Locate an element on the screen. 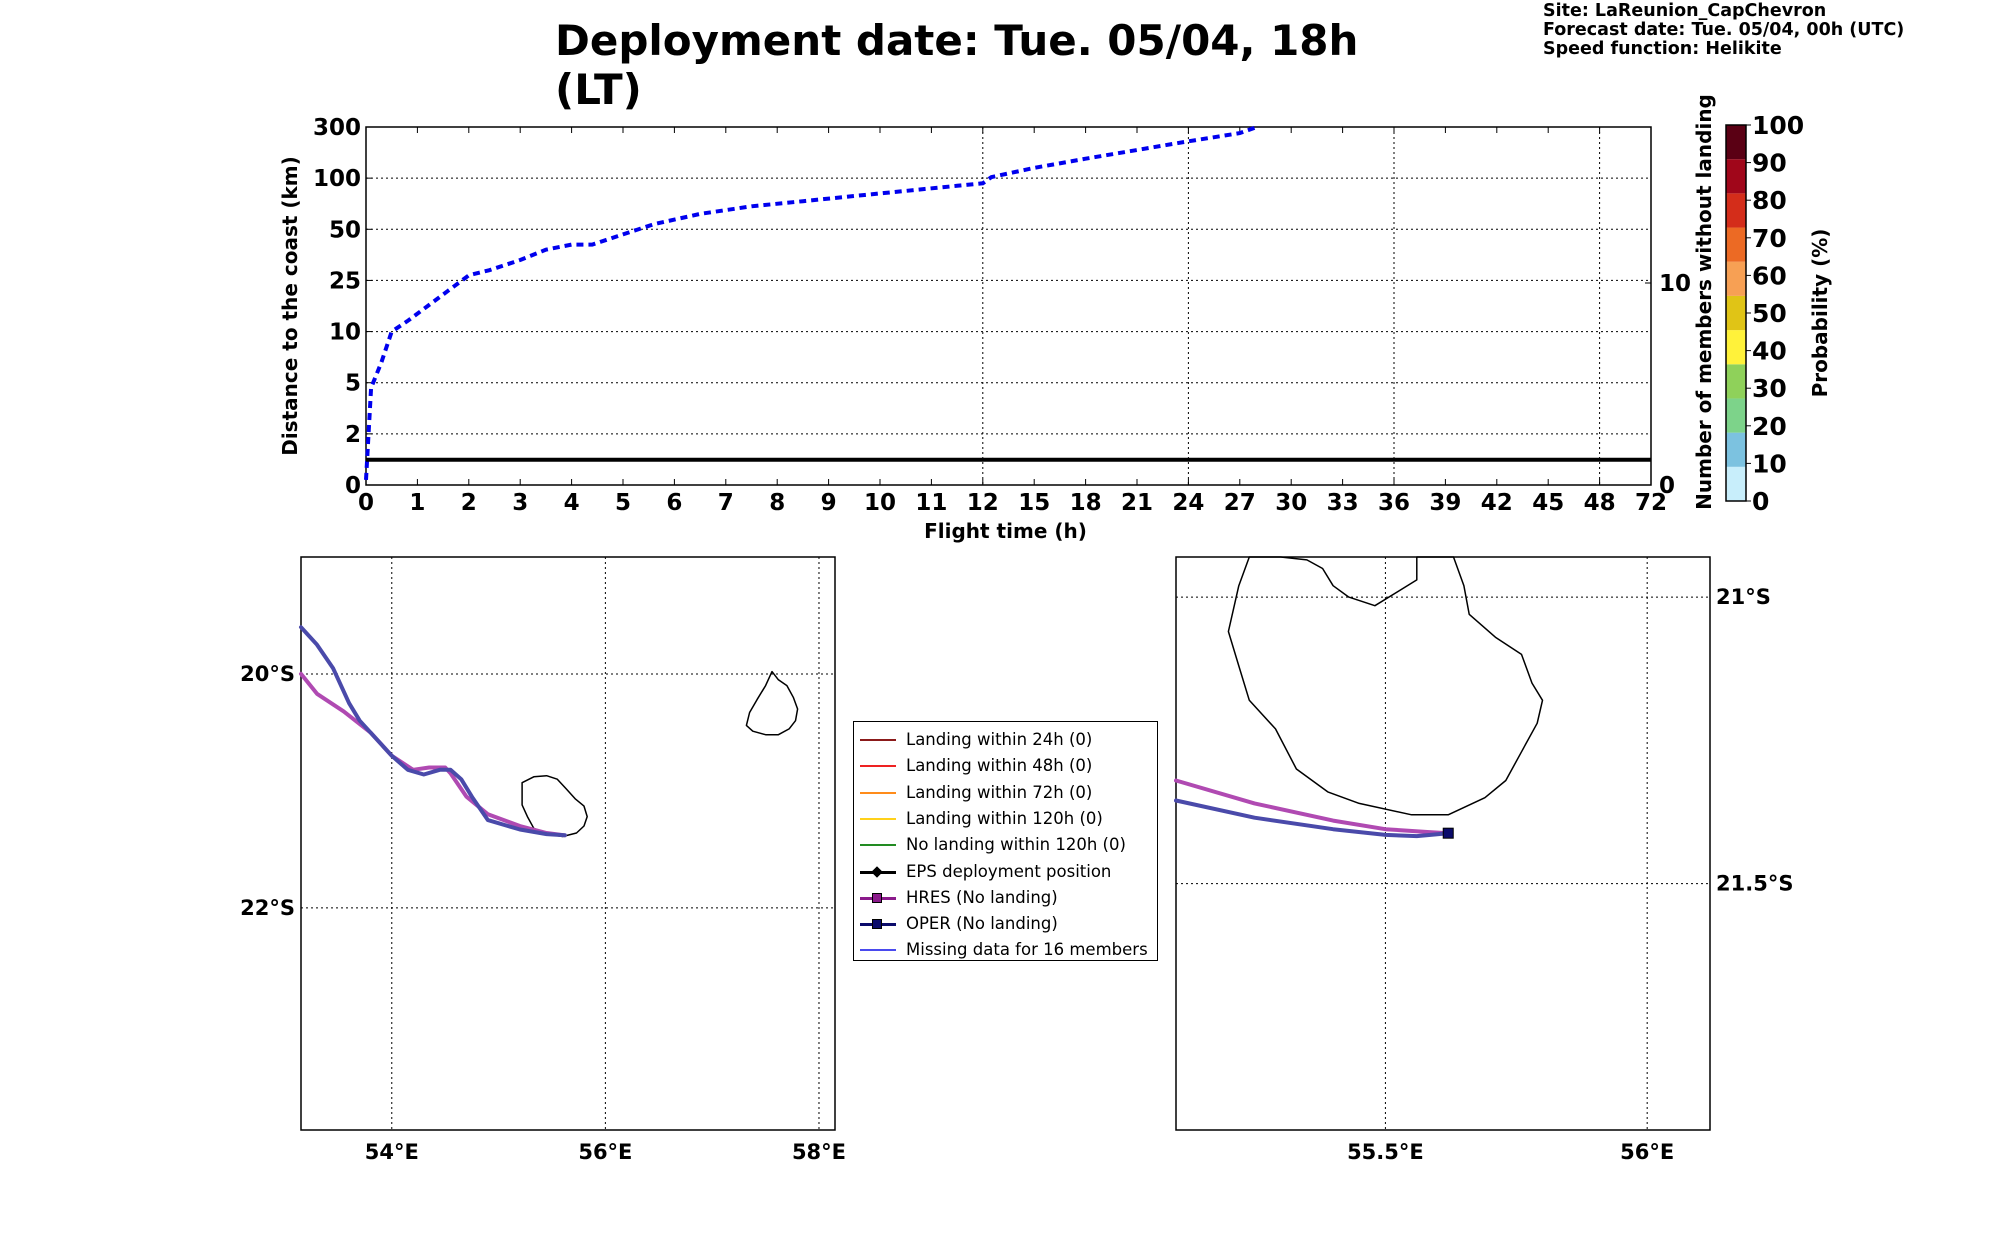 The image size is (2000, 1250). x-tick-label: 11 is located at coordinates (931, 503).